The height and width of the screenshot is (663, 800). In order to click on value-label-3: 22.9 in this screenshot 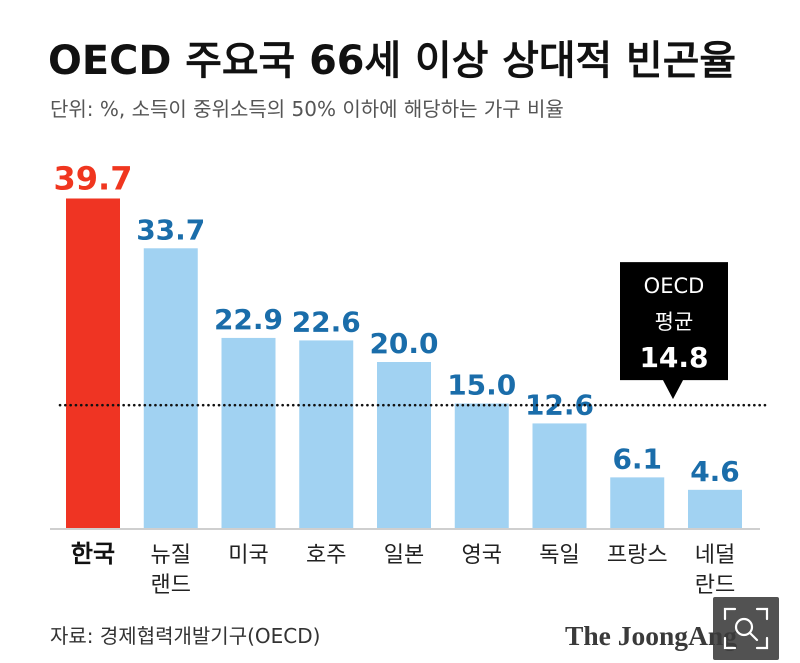, I will do `click(248, 319)`.